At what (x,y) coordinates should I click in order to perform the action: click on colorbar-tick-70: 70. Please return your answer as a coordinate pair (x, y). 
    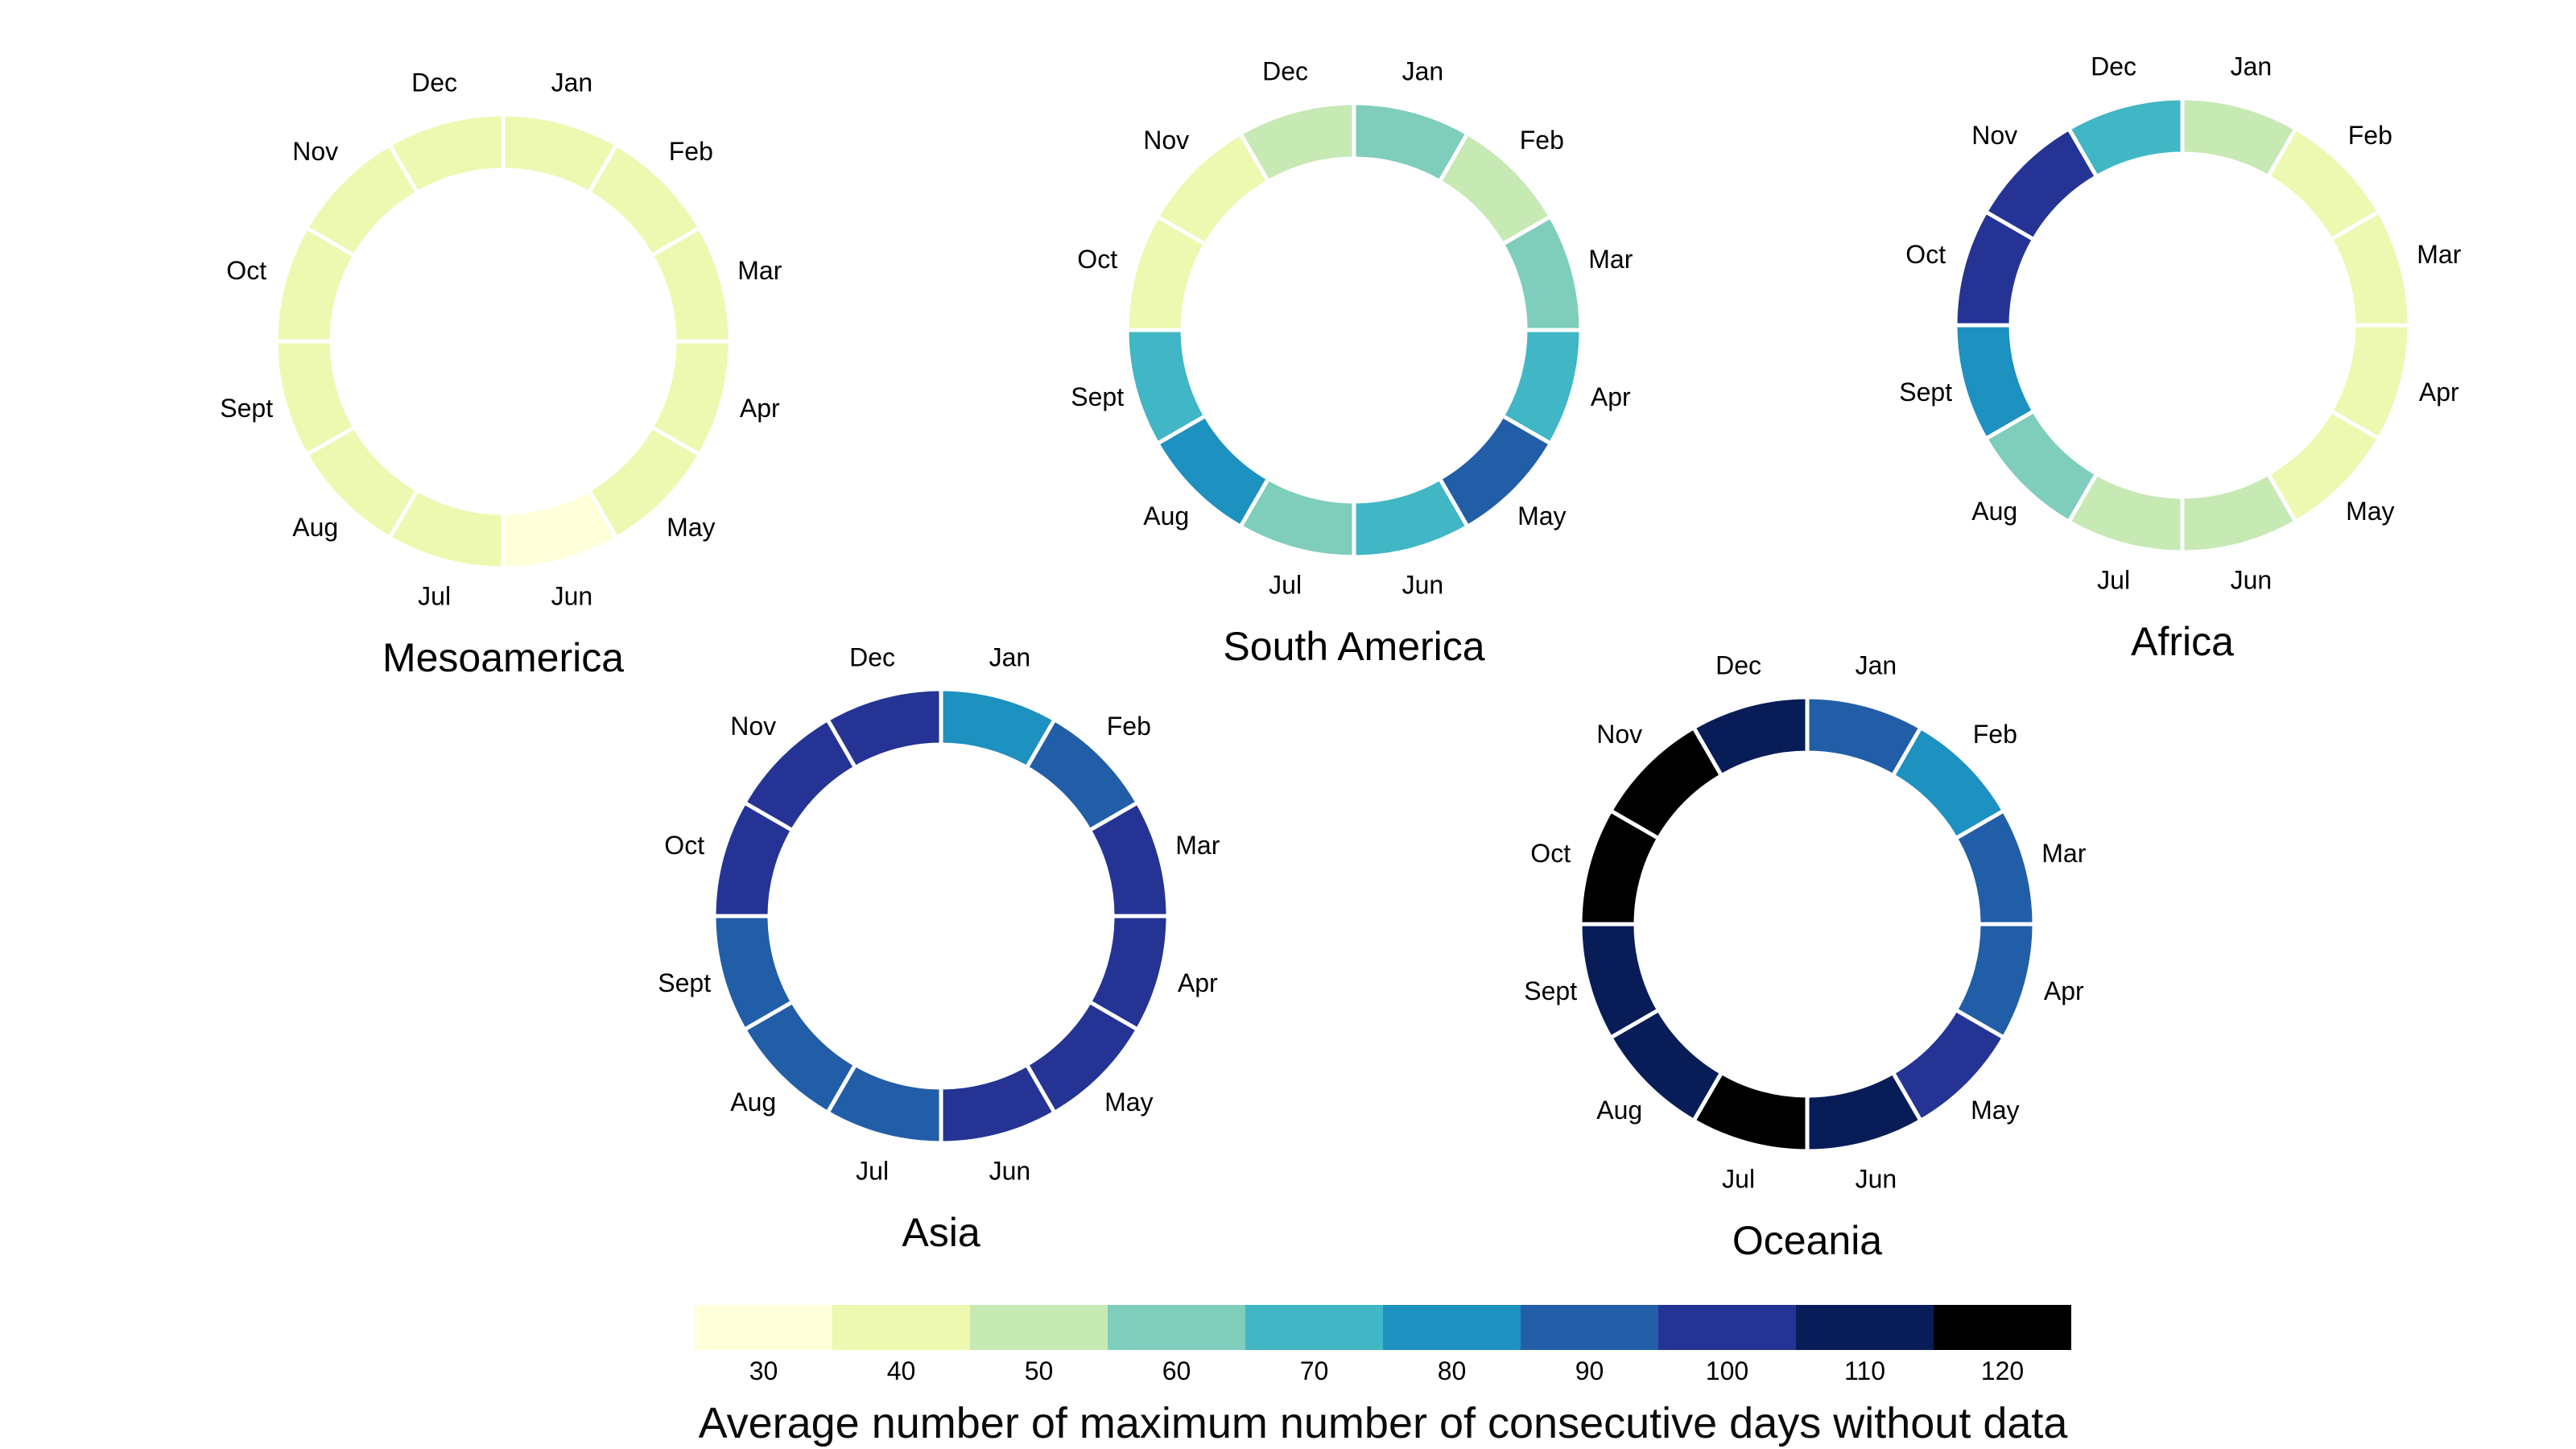
    Looking at the image, I should click on (1314, 1370).